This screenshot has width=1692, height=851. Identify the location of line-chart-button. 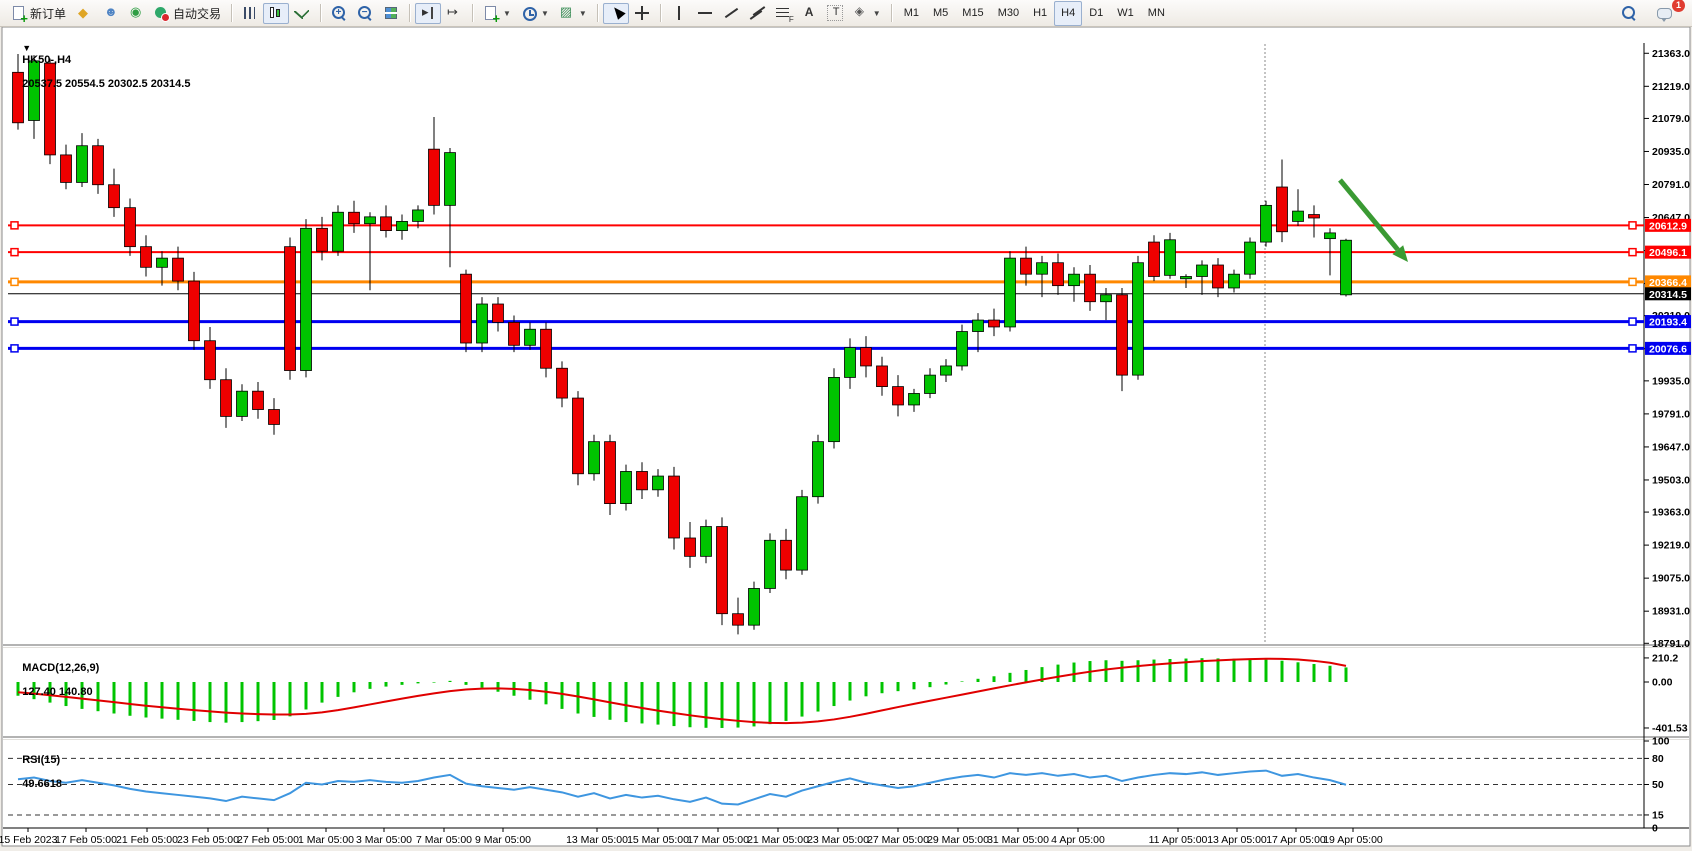
(302, 13).